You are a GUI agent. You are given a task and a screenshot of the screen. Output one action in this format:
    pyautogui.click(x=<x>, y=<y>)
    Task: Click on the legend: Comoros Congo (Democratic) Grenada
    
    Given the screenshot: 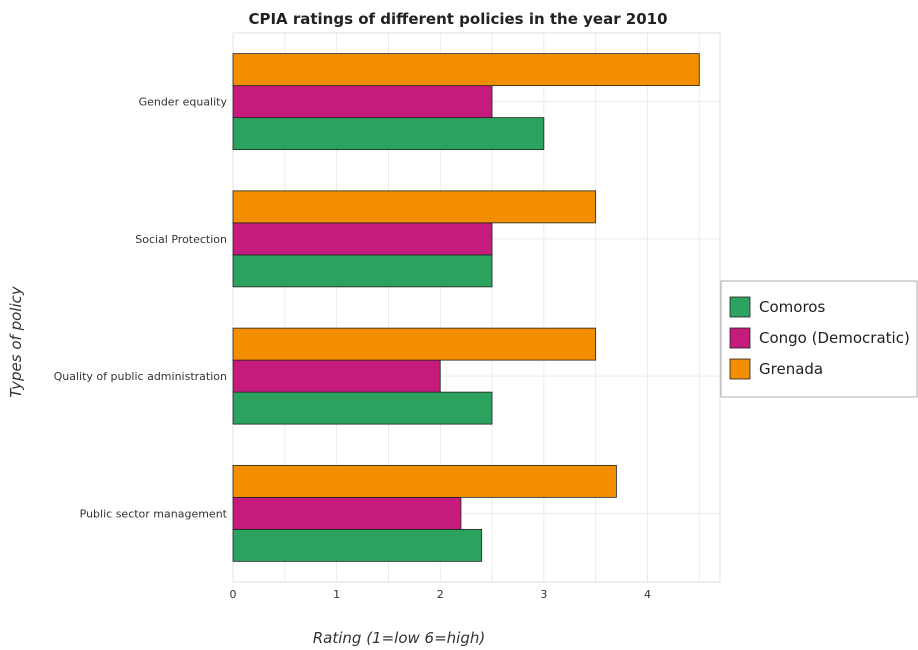 What is the action you would take?
    pyautogui.click(x=819, y=339)
    